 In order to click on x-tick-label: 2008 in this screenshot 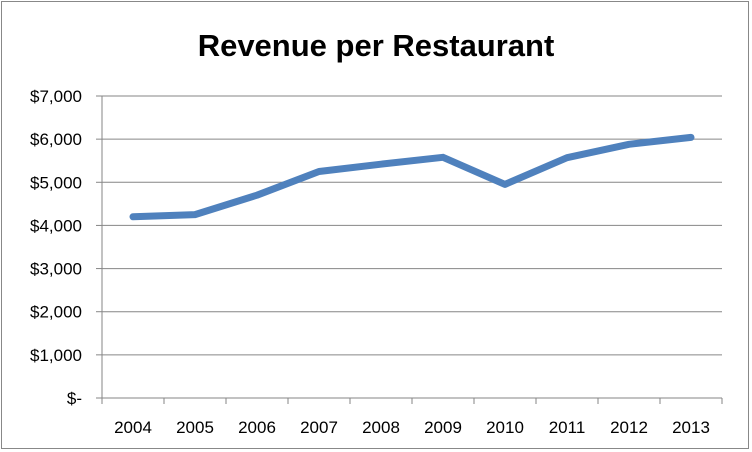, I will do `click(381, 427)`.